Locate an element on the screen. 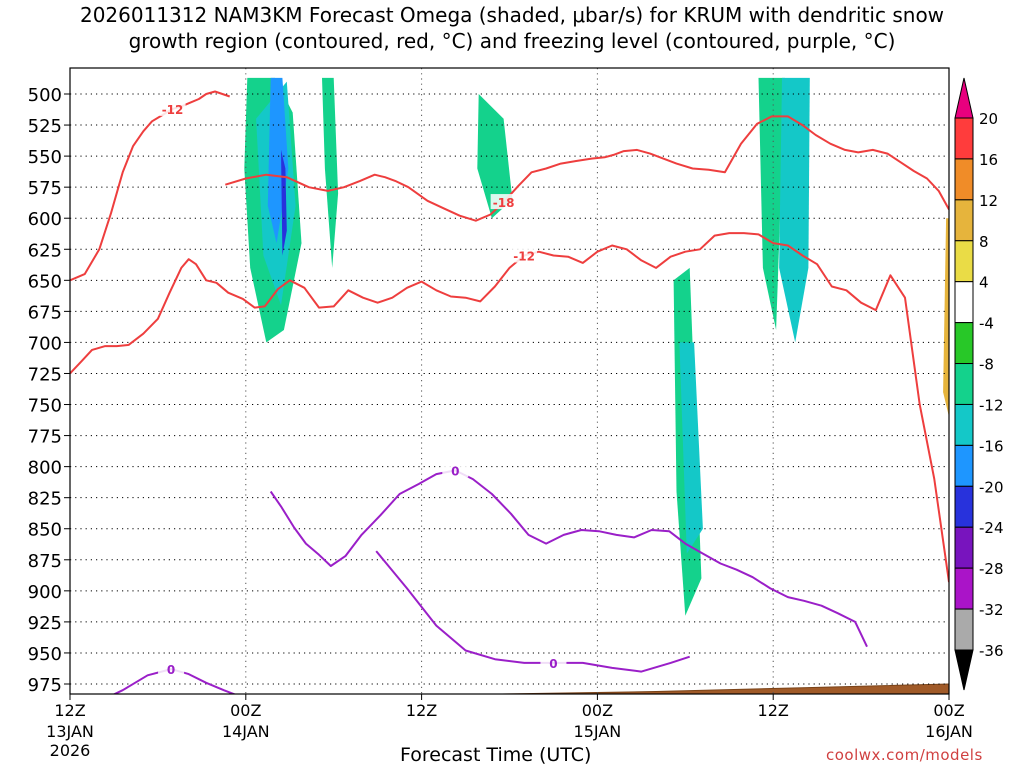  colorbar-label-5: -4 is located at coordinates (986, 324).